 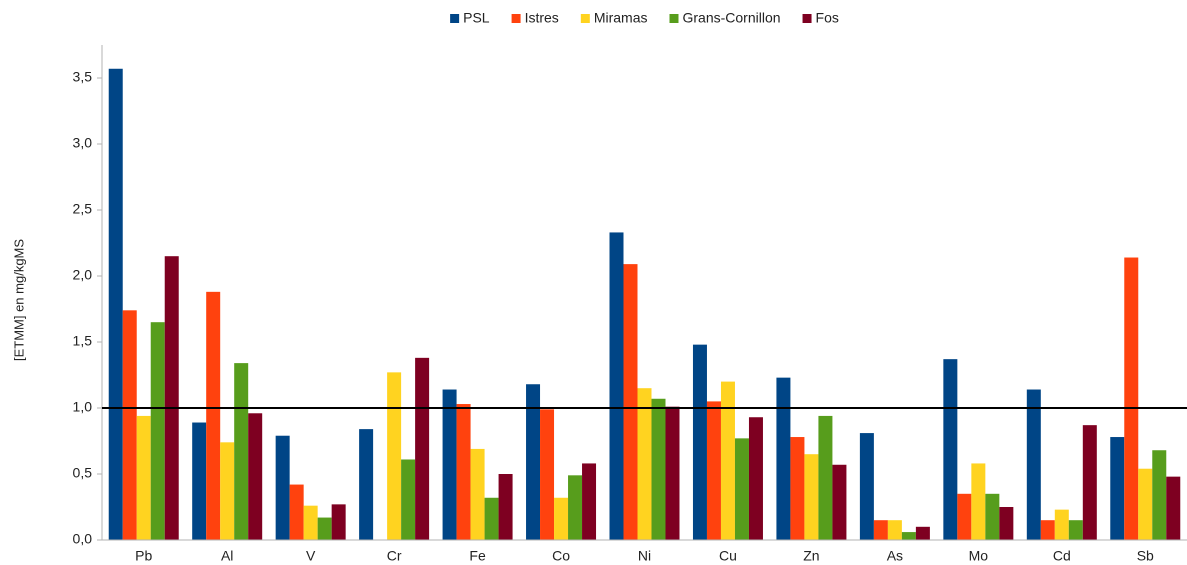 What do you see at coordinates (83, 473) in the screenshot?
I see `y-tick-label: 0,5` at bounding box center [83, 473].